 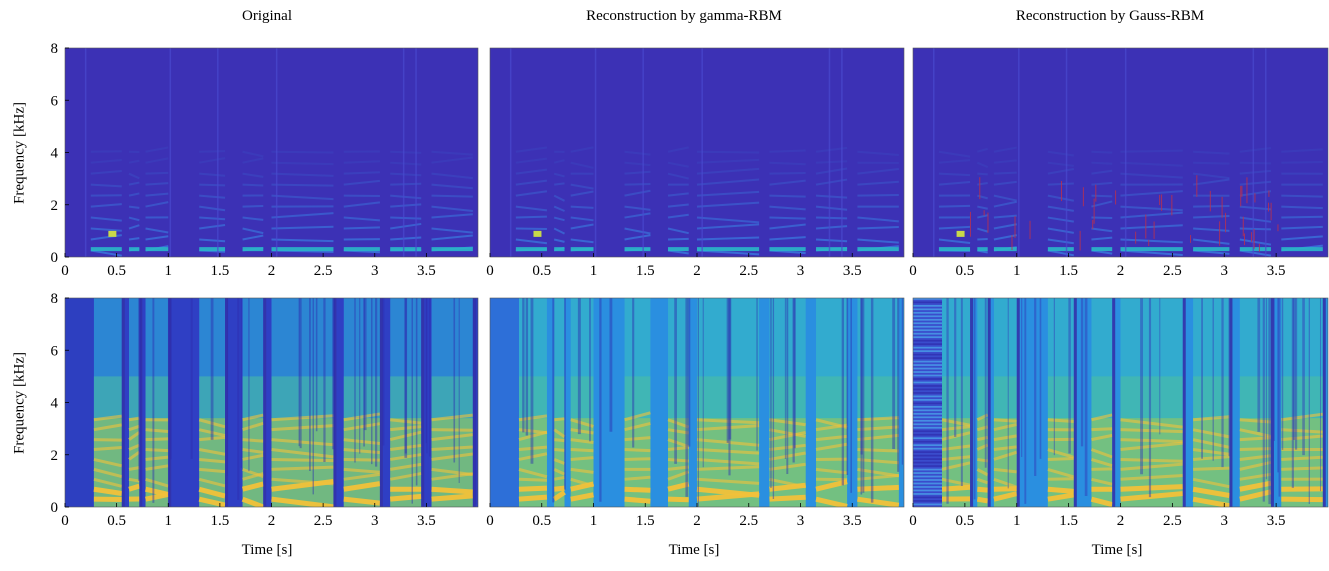 What do you see at coordinates (55, 49) in the screenshot?
I see `y-tick-label: 8` at bounding box center [55, 49].